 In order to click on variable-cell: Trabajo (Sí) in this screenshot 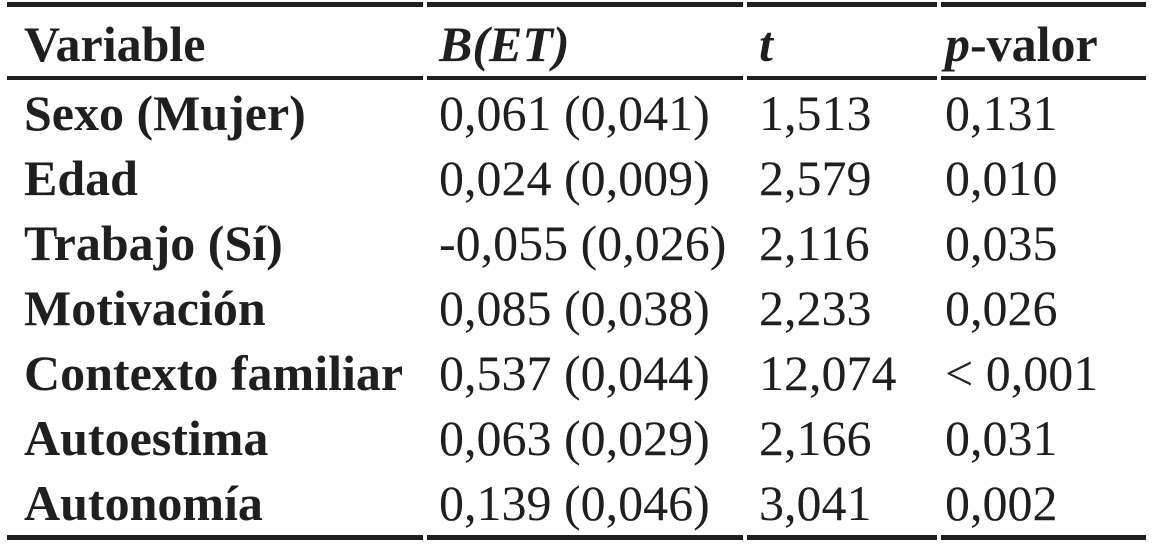, I will do `click(153, 242)`.